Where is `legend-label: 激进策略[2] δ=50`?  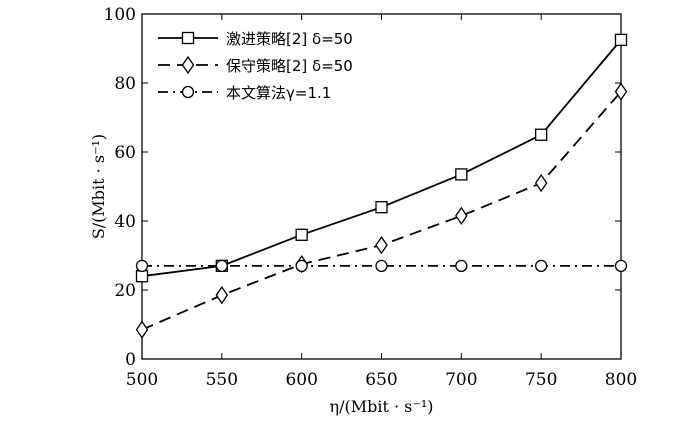 legend-label: 激进策略[2] δ=50 is located at coordinates (289, 39).